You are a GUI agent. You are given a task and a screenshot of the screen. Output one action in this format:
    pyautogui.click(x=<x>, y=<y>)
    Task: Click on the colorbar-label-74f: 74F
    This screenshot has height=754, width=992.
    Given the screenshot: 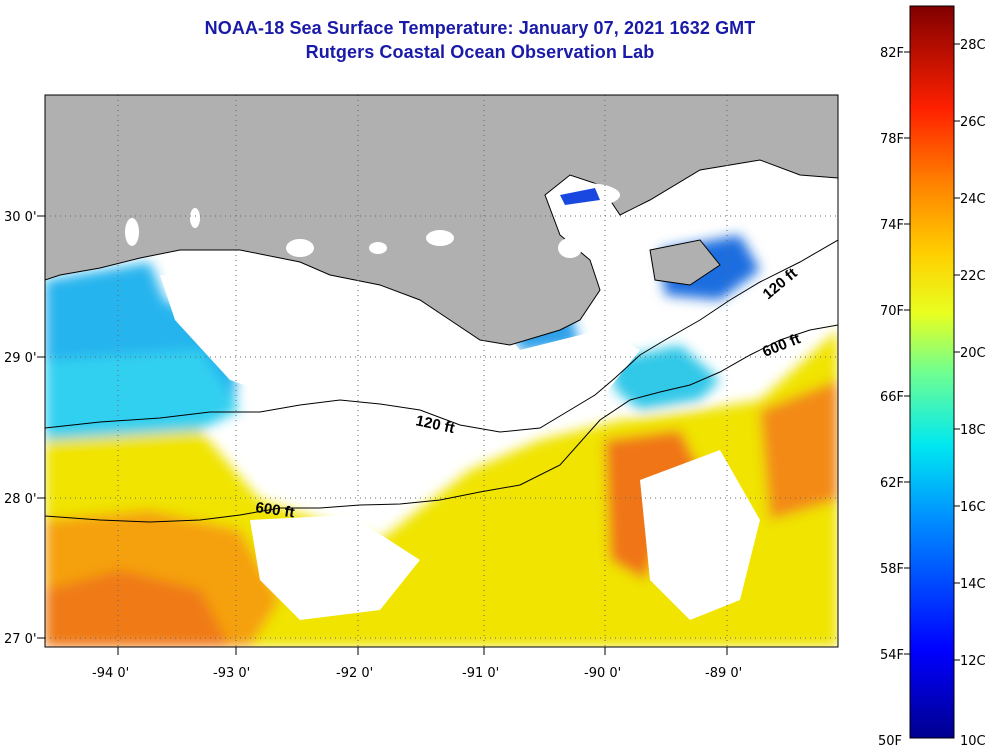 What is the action you would take?
    pyautogui.click(x=892, y=225)
    